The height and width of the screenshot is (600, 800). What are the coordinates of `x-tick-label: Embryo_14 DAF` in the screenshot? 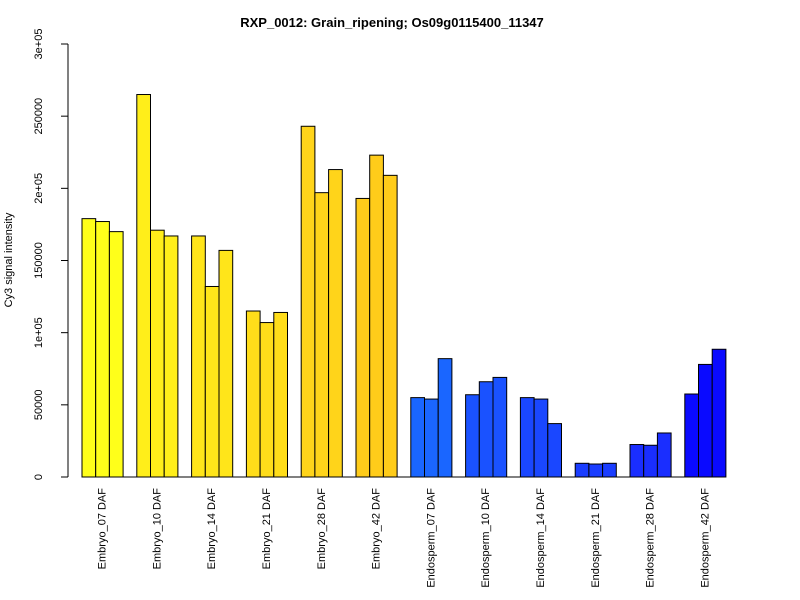 It's located at (212, 529).